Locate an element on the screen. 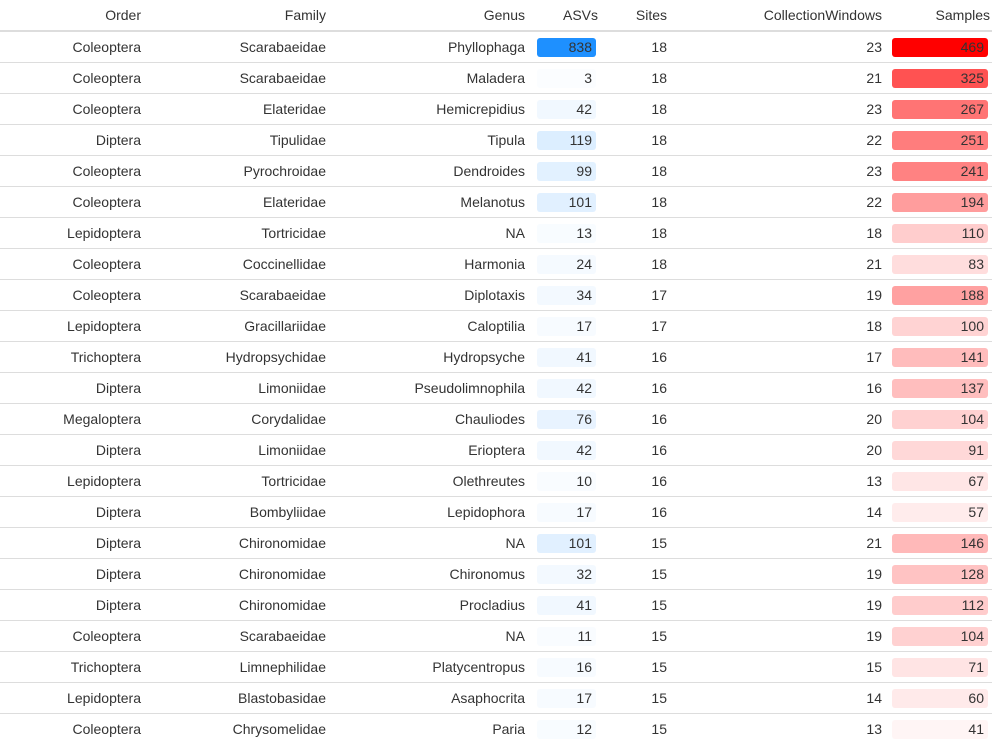 This screenshot has height=744, width=992. cell-family: Elateridae is located at coordinates (235, 202).